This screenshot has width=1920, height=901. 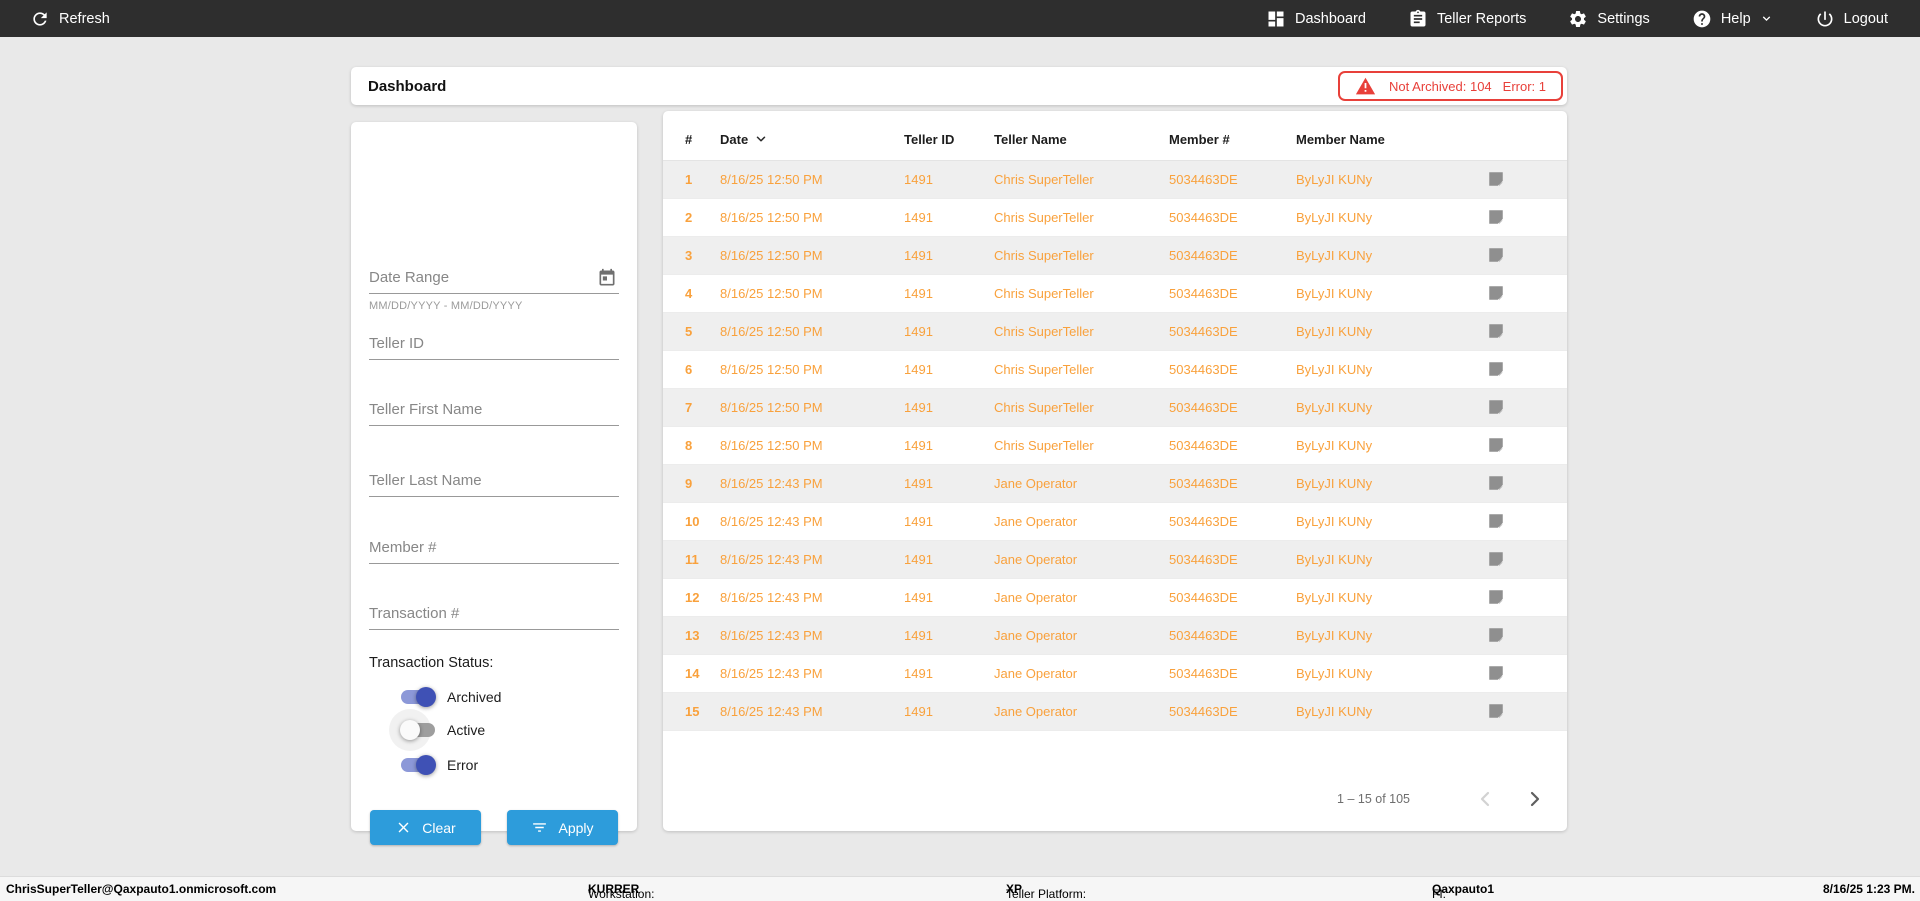 What do you see at coordinates (494, 550) in the screenshot?
I see `member-number-input` at bounding box center [494, 550].